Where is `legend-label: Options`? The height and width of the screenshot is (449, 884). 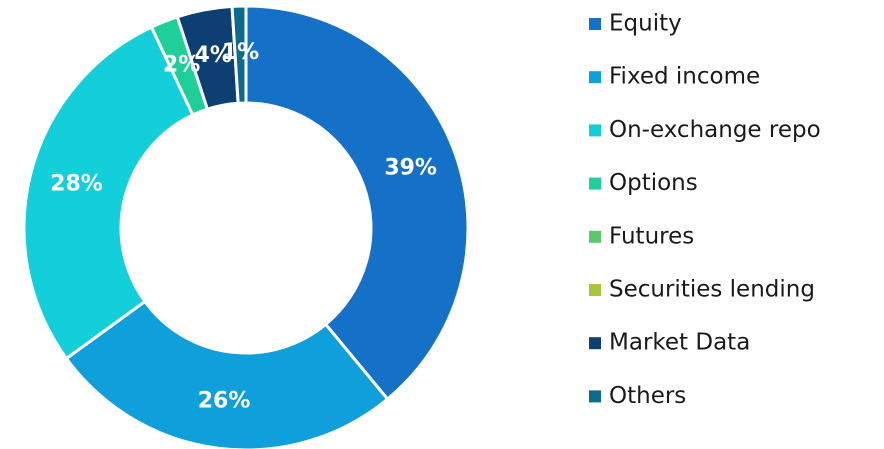 legend-label: Options is located at coordinates (653, 183).